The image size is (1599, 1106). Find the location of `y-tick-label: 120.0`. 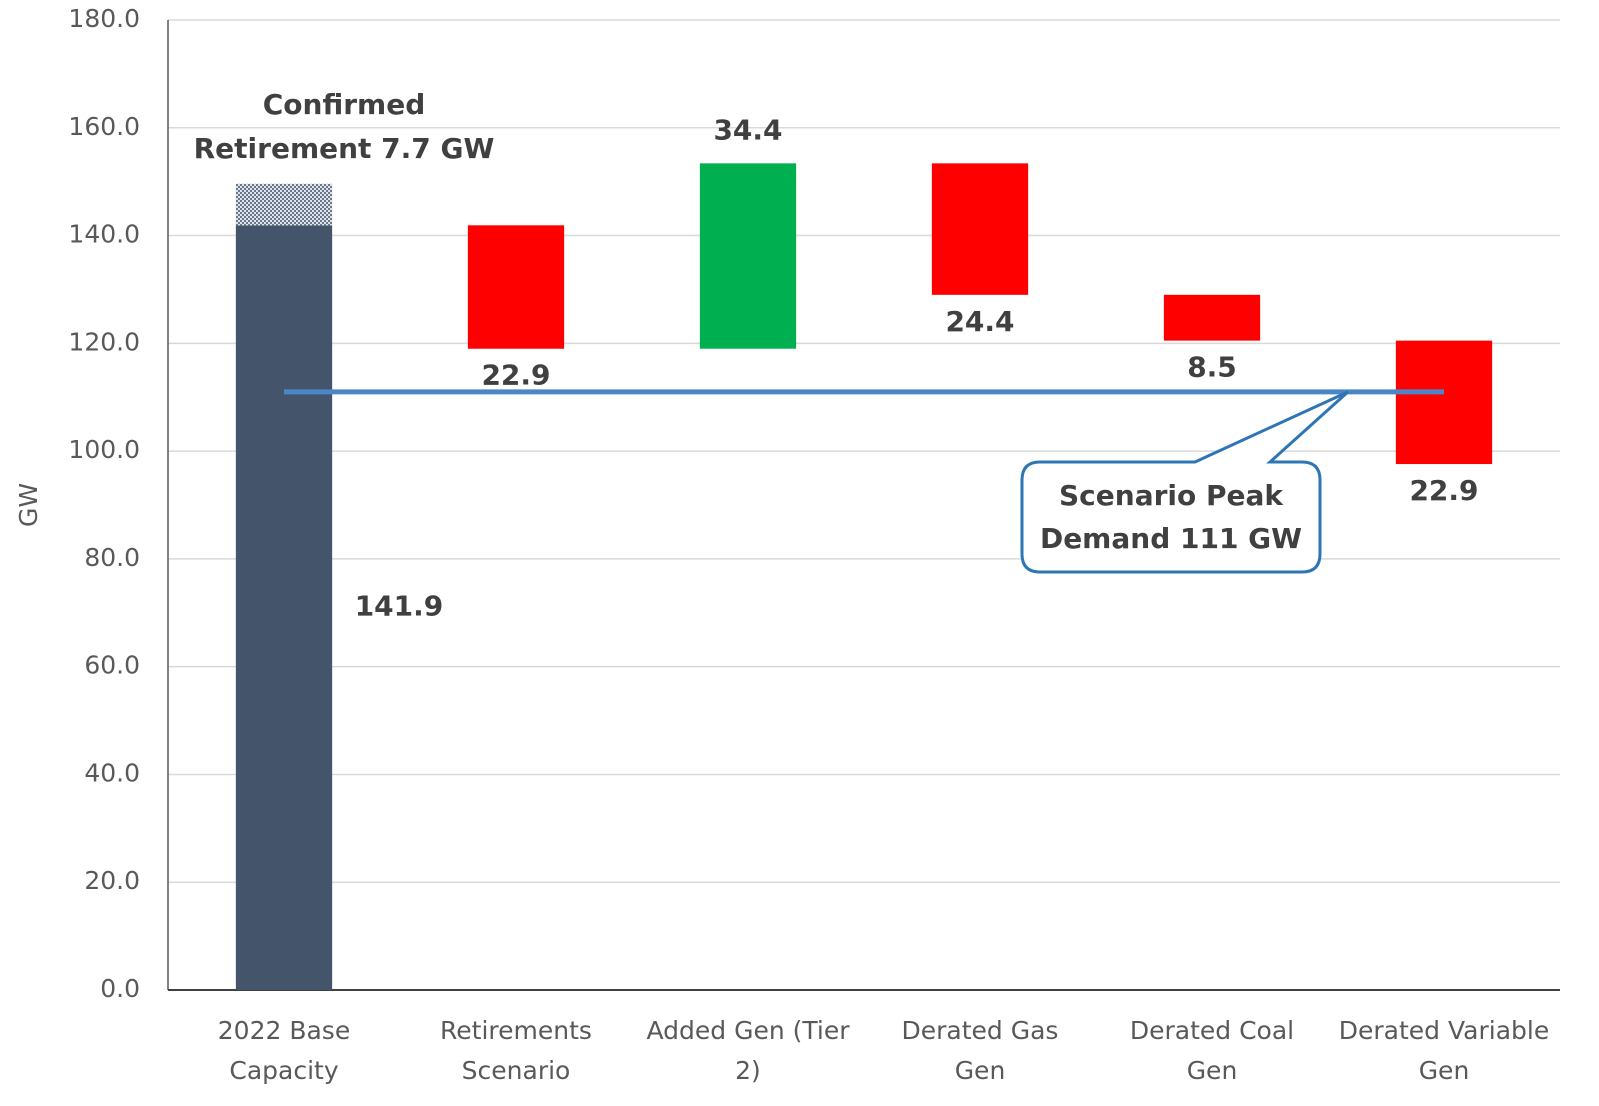

y-tick-label: 120.0 is located at coordinates (104, 341).